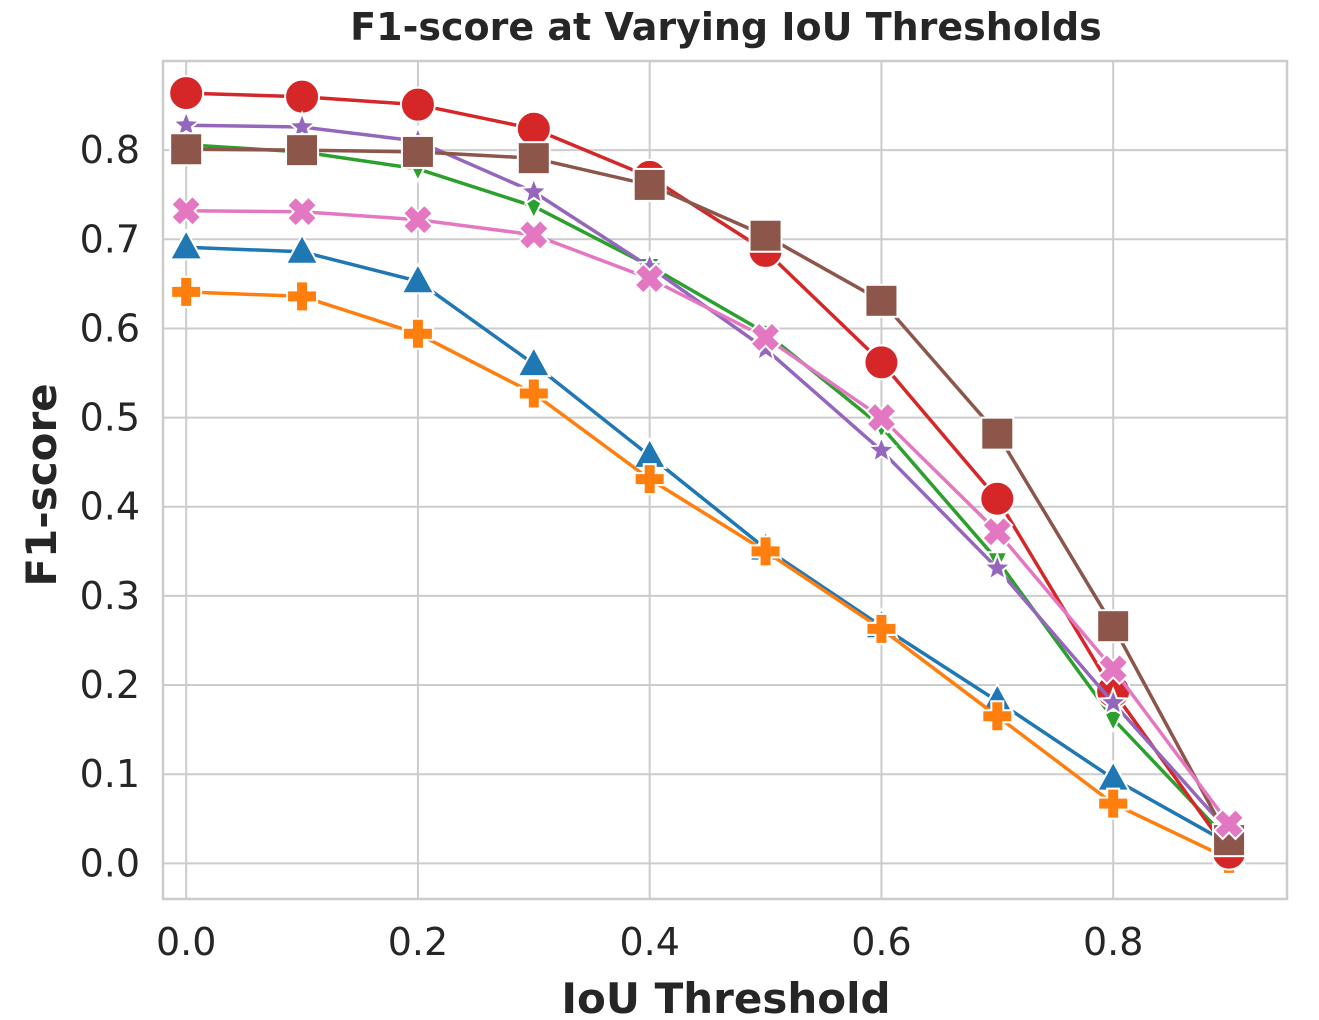 Image resolution: width=1319 pixels, height=1020 pixels. What do you see at coordinates (725, 997) in the screenshot?
I see `x-axis-label: IoU Threshold` at bounding box center [725, 997].